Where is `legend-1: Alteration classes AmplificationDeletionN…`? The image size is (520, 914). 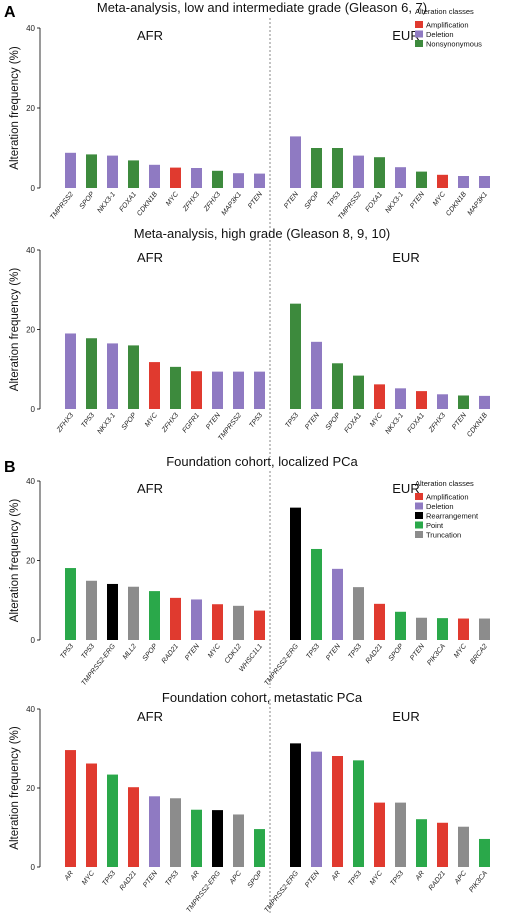
legend-1: Alteration classes AmplificationDeletionN… is located at coordinates (448, 28).